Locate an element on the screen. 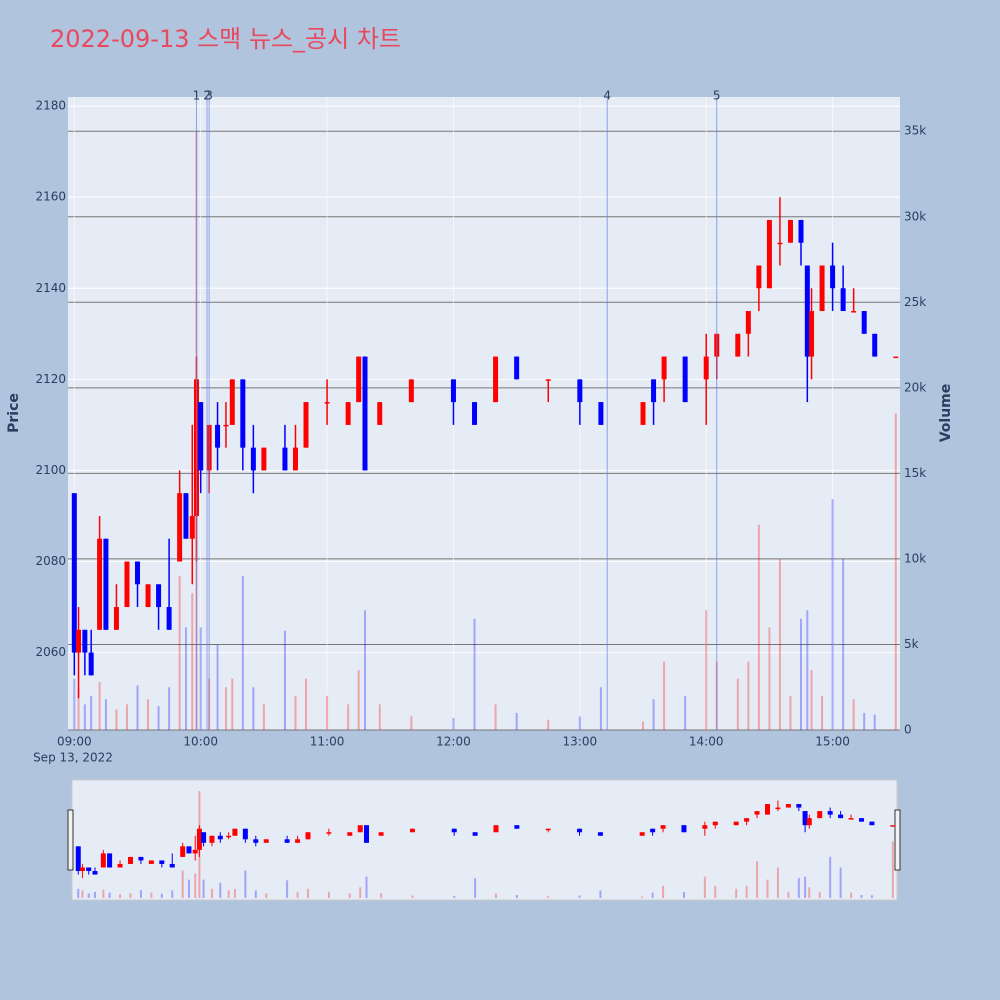 The width and height of the screenshot is (1000, 1000). y-tick-label: 2180 is located at coordinates (50, 106).